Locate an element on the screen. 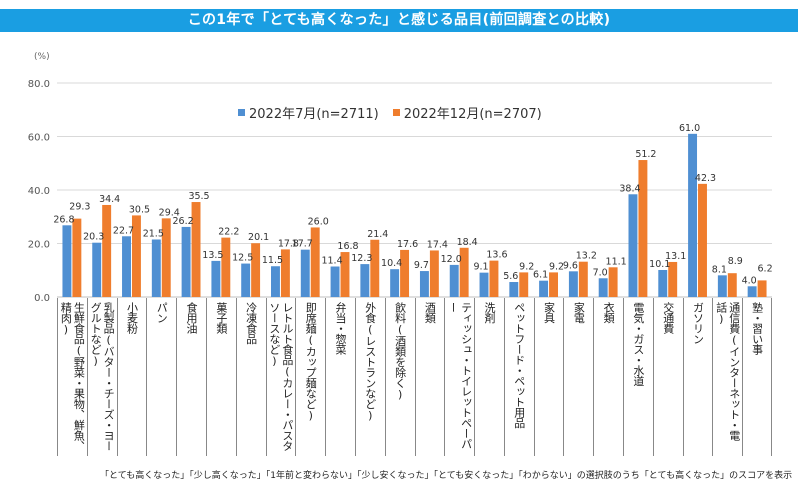 This screenshot has width=798, height=499. legend-swatch-series1 is located at coordinates (241, 112).